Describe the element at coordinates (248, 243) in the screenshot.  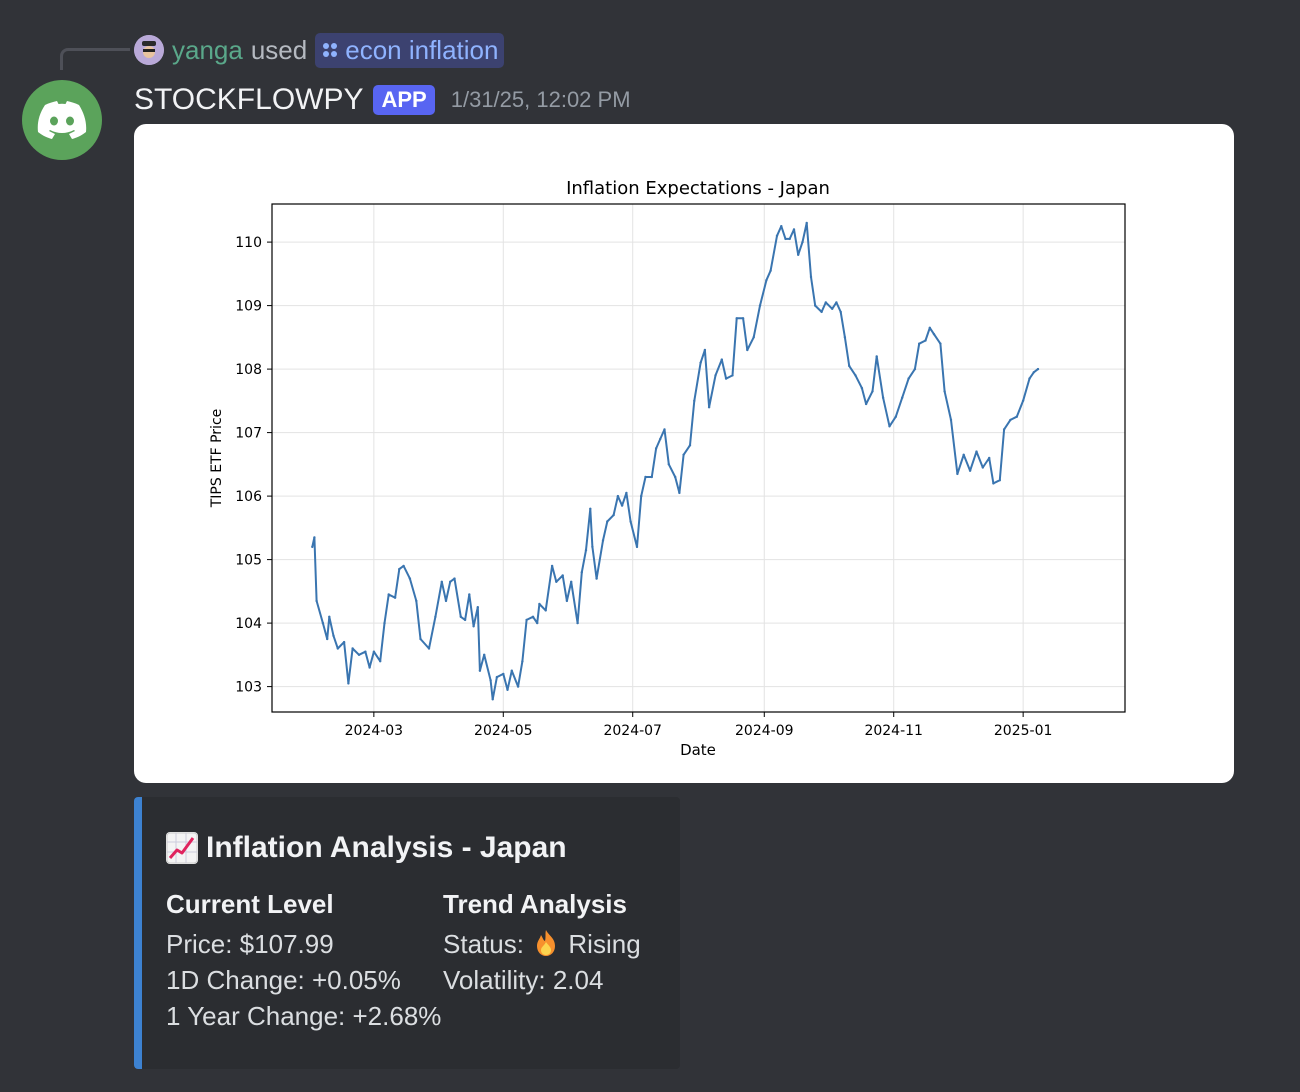
I see `y-tick-label: 110` at that location.